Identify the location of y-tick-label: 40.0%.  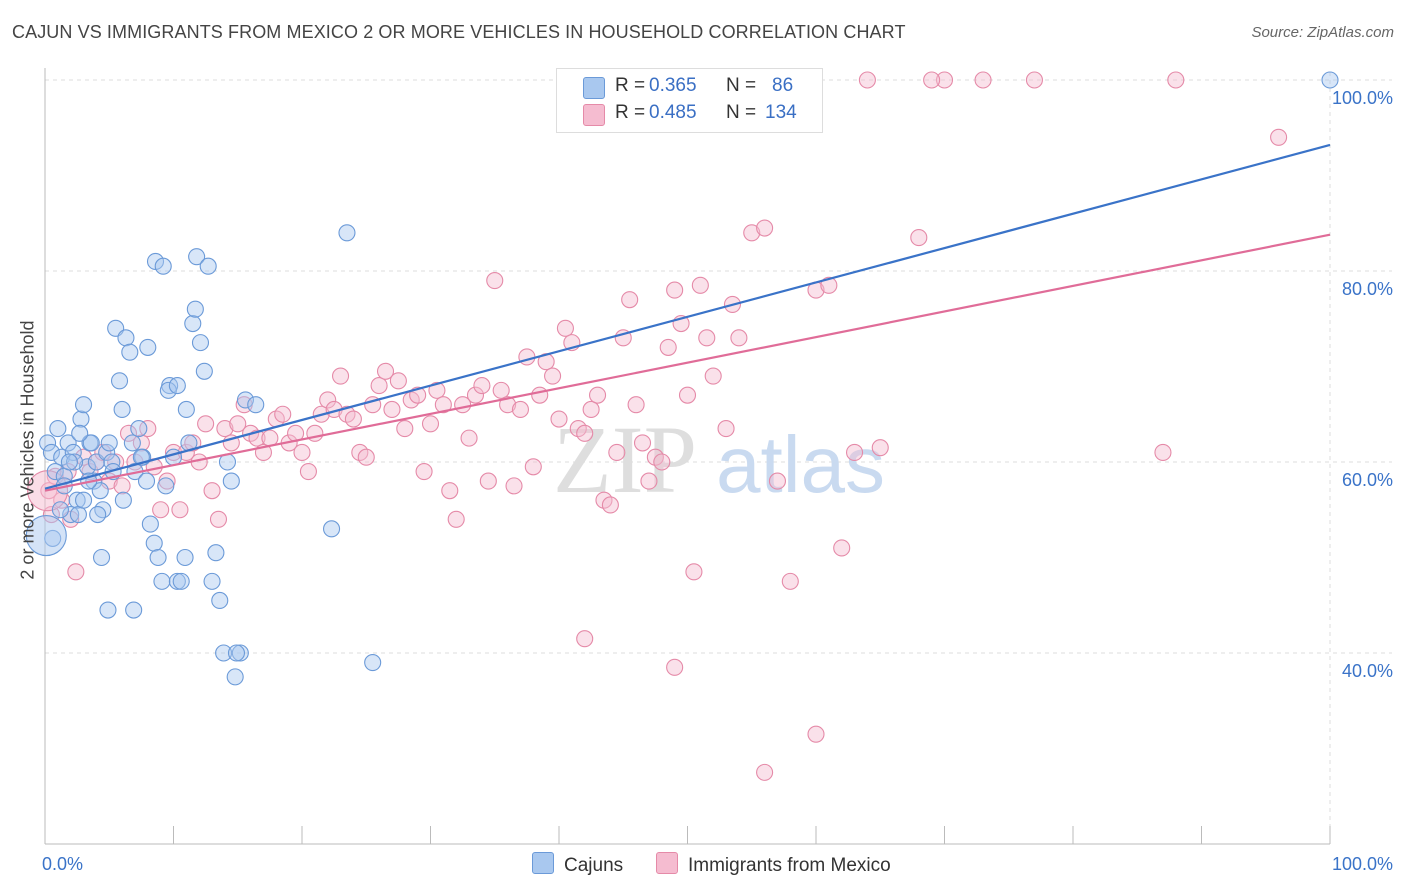
(1367, 671).